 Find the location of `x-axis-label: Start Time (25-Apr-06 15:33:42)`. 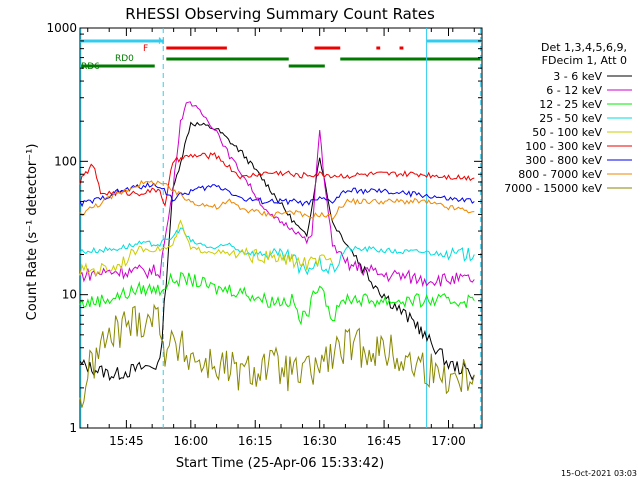

x-axis-label: Start Time (25-Apr-06 15:33:42) is located at coordinates (280, 463).